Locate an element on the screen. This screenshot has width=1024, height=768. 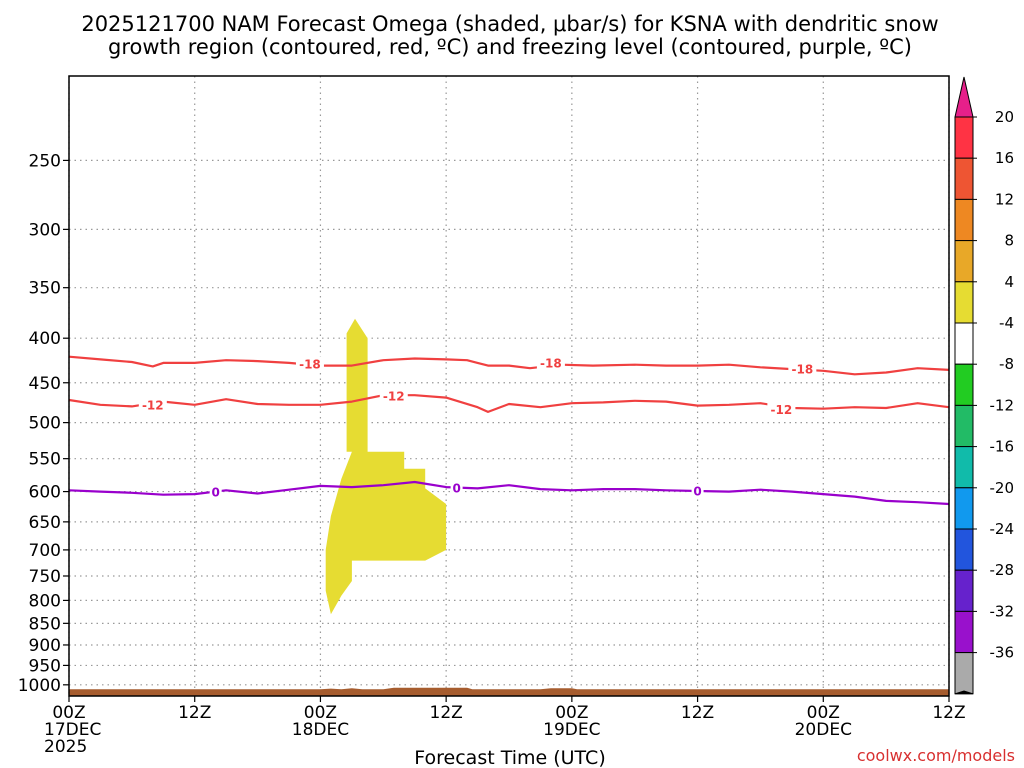
colorbar-label--8: -8 is located at coordinates (1006, 364).